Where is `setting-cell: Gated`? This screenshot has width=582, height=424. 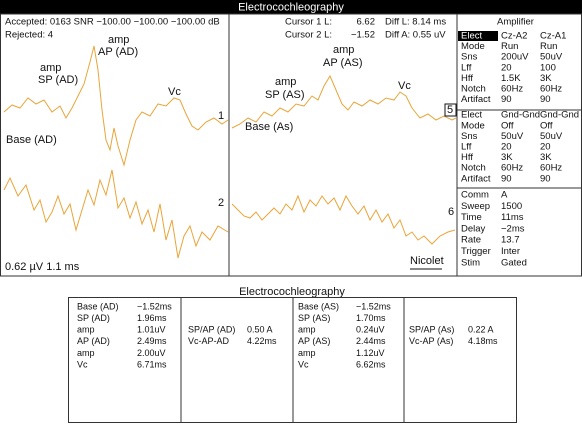
setting-cell: Gated is located at coordinates (514, 262).